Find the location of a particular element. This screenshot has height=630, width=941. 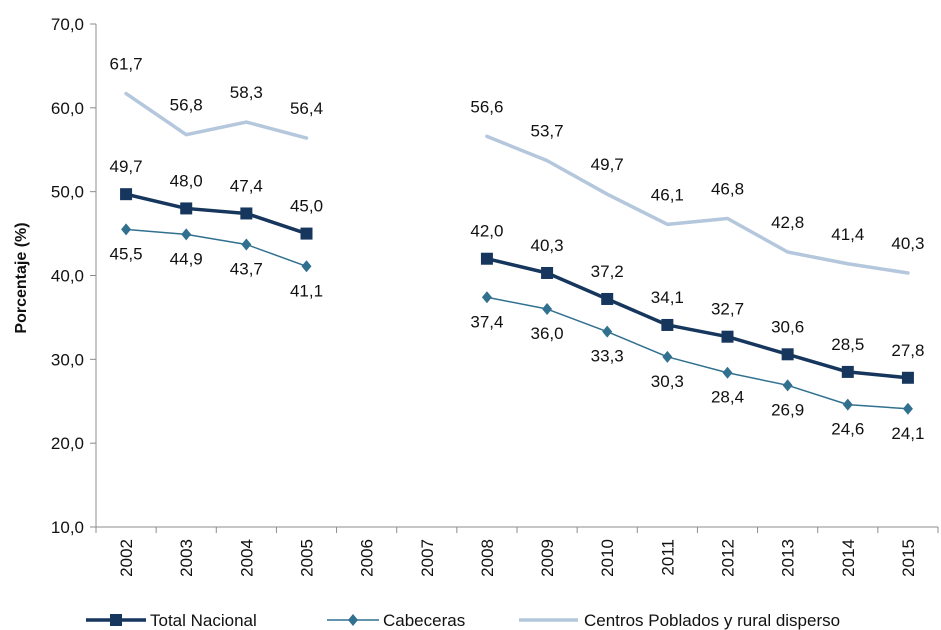

data-label: 32,7 is located at coordinates (727, 309).